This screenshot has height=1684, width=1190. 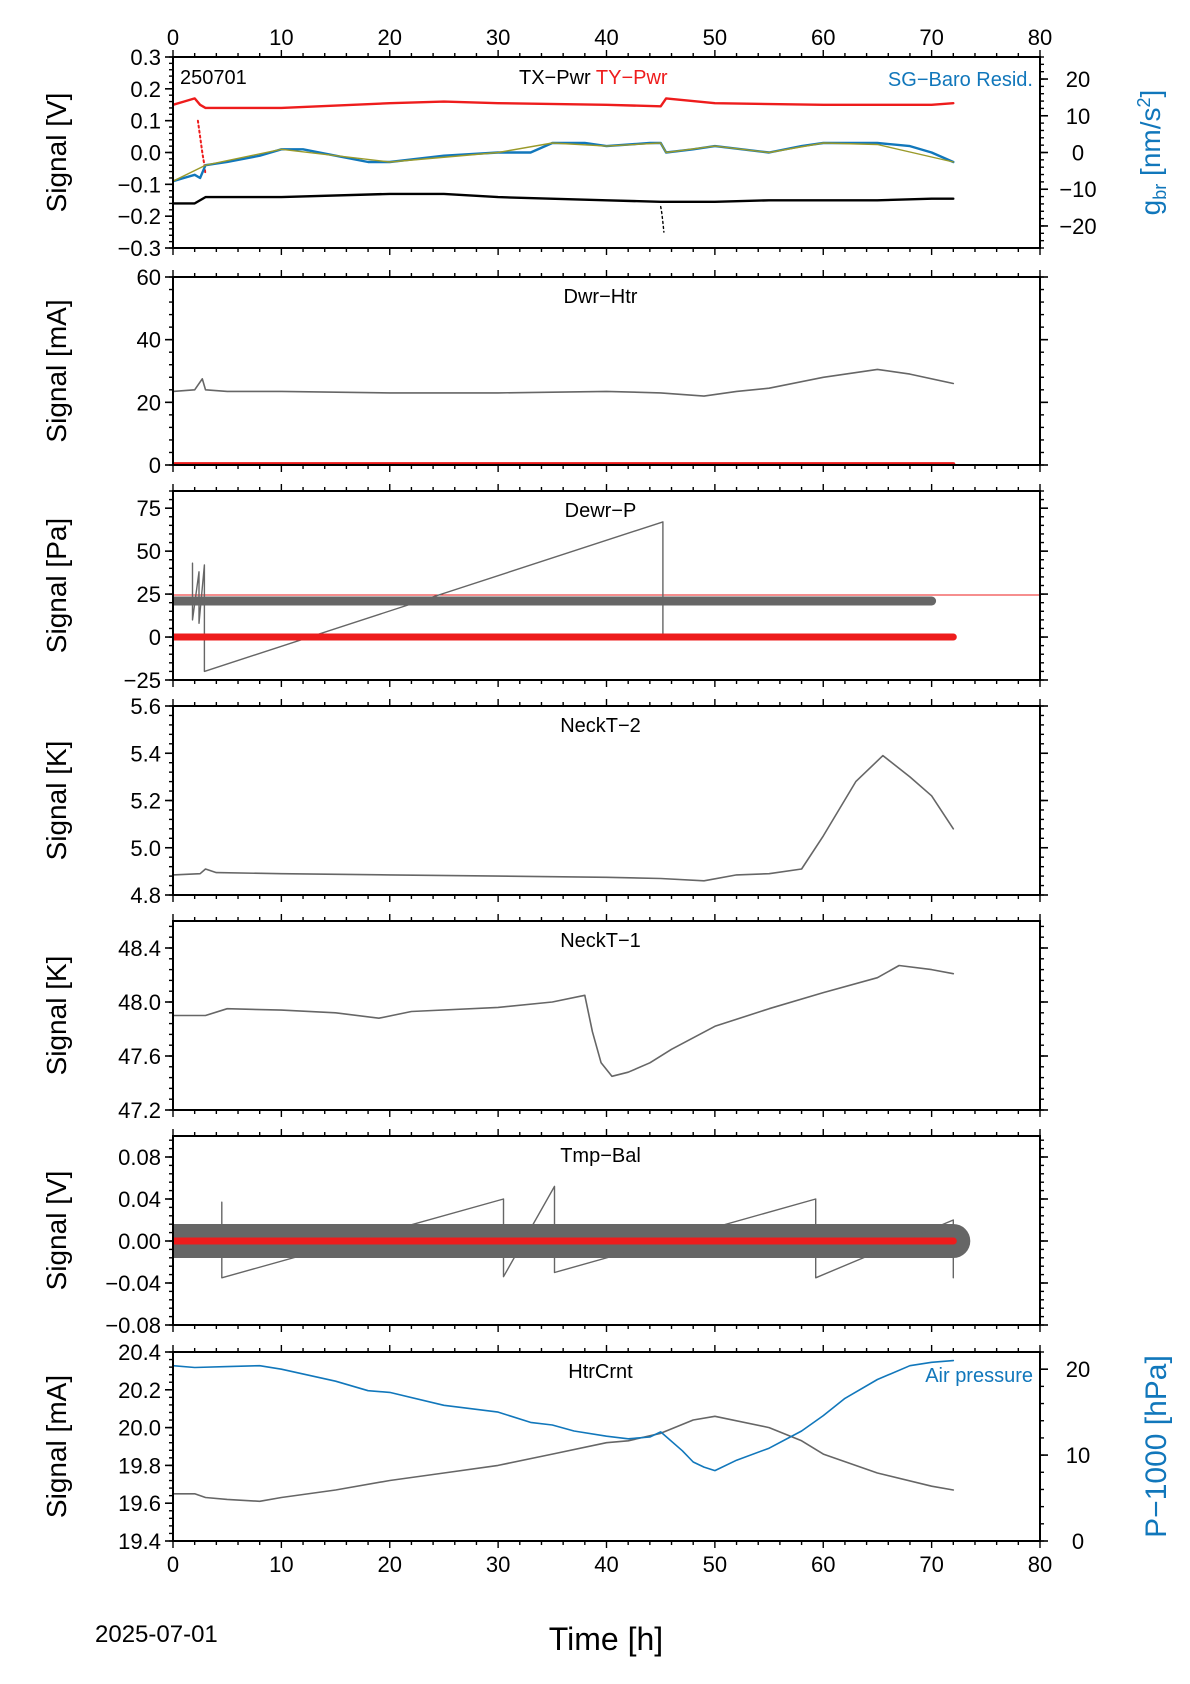 I want to click on panel-p3: −25 0 25 50 75 Signal [Pa] Dewr−P, so click(x=544, y=588).